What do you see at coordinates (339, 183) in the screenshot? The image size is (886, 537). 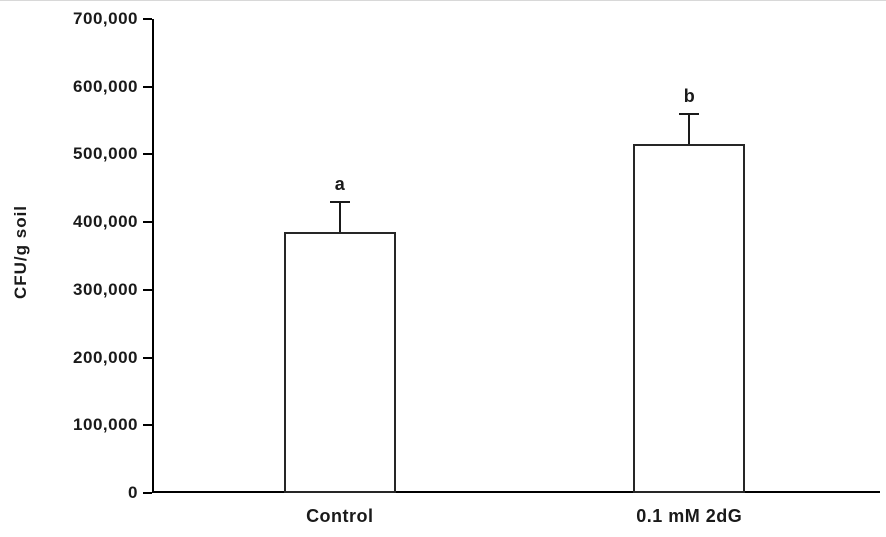 I see `significance-letter: a` at bounding box center [339, 183].